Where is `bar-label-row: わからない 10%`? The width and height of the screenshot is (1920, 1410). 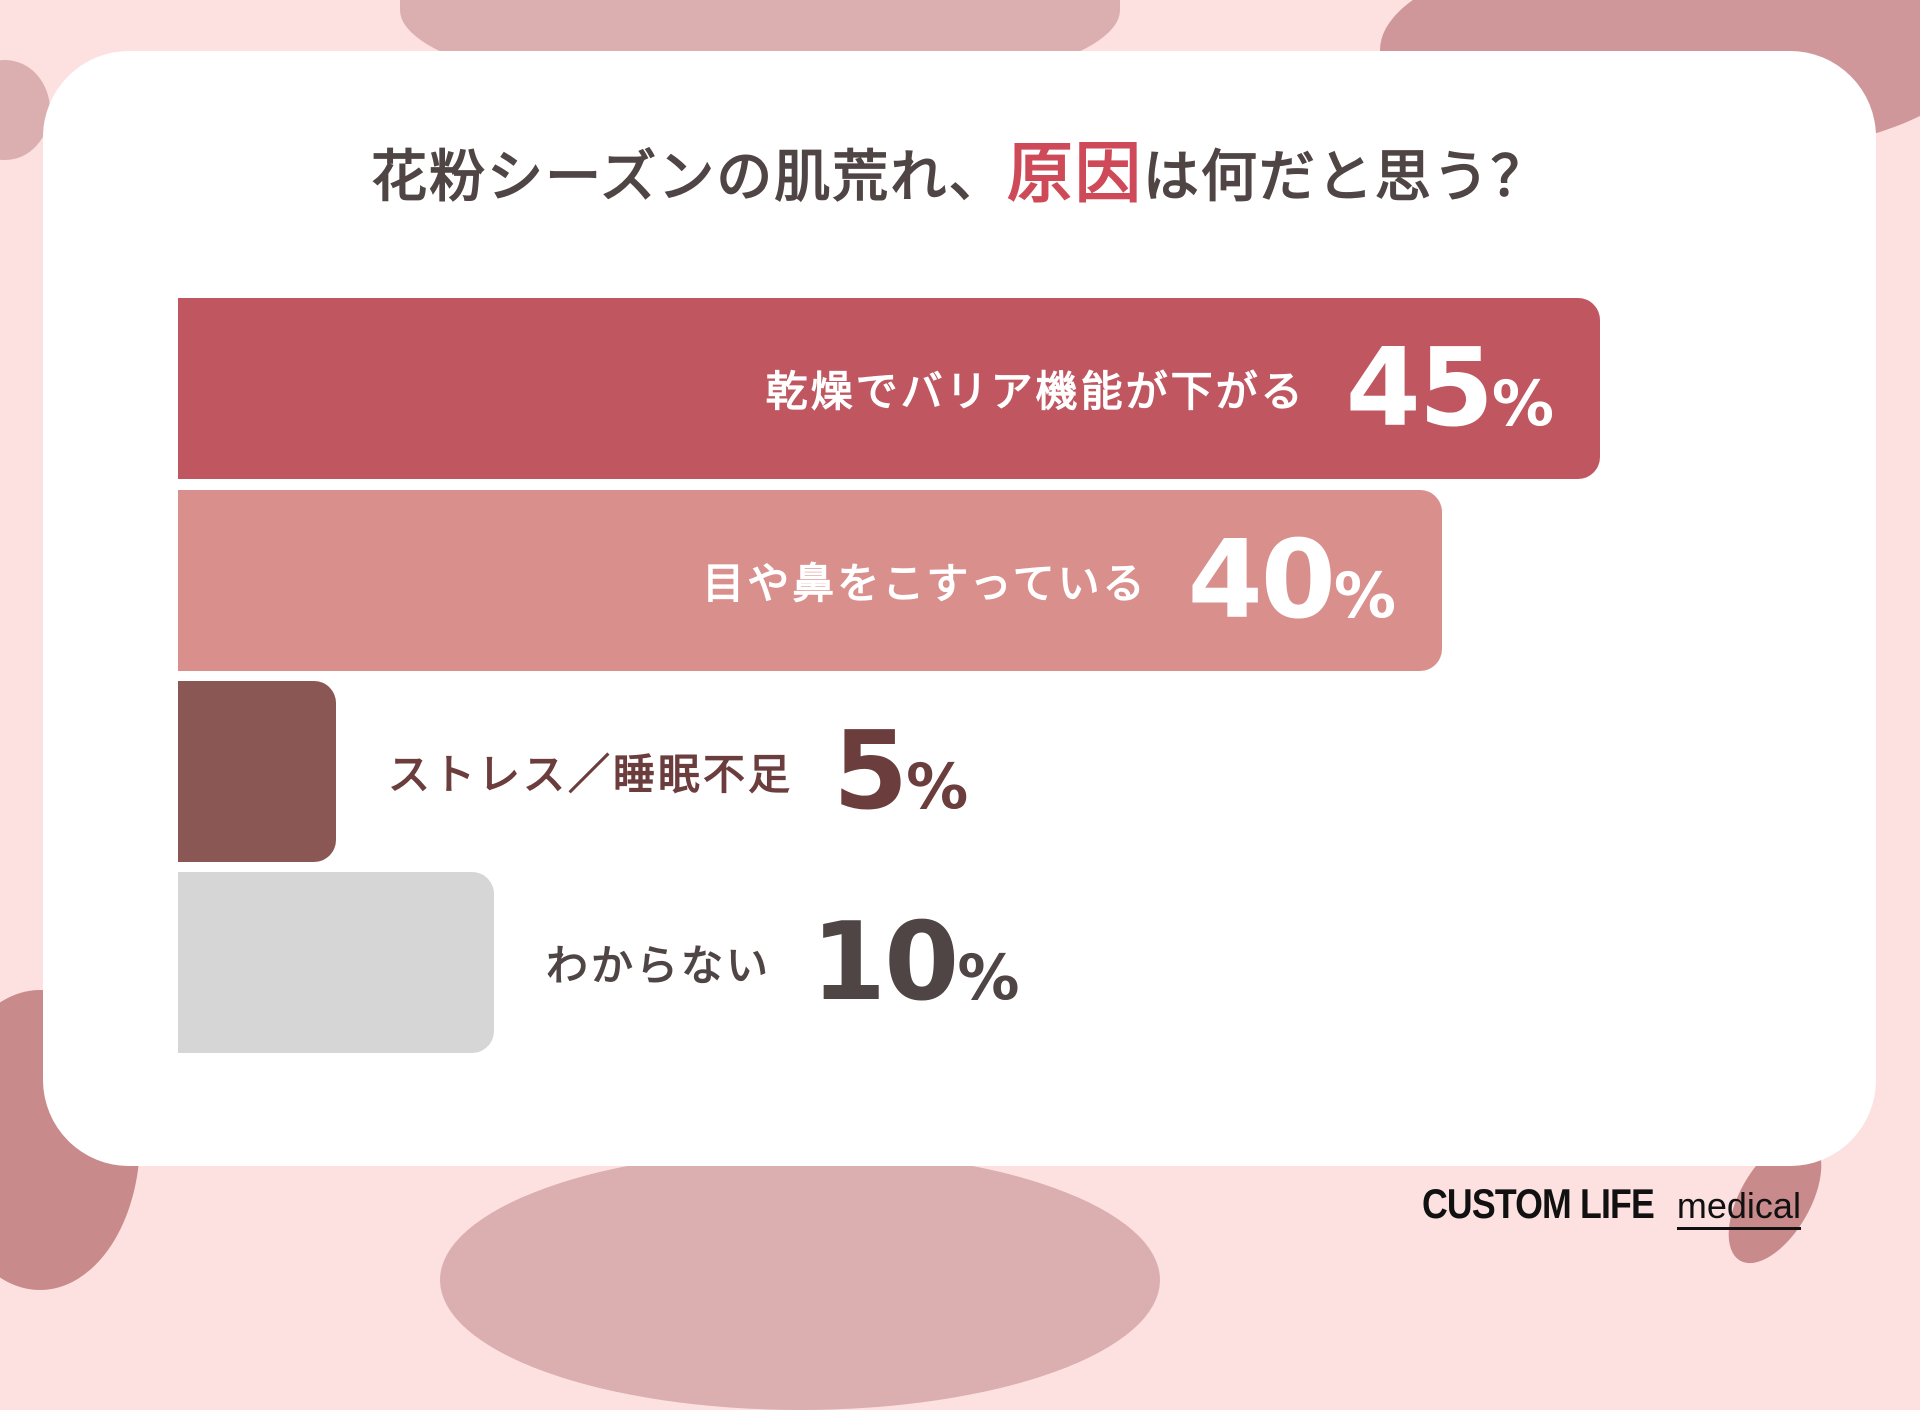 bar-label-row: わからない 10% is located at coordinates (782, 962).